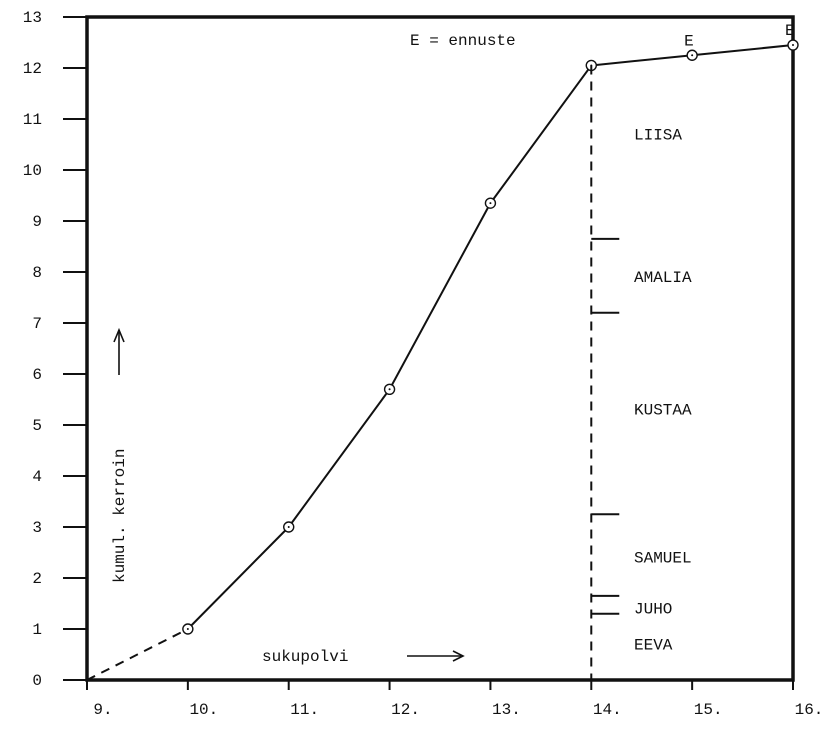 The image size is (824, 741). What do you see at coordinates (663, 559) in the screenshot?
I see `segment-label: SAMUEL` at bounding box center [663, 559].